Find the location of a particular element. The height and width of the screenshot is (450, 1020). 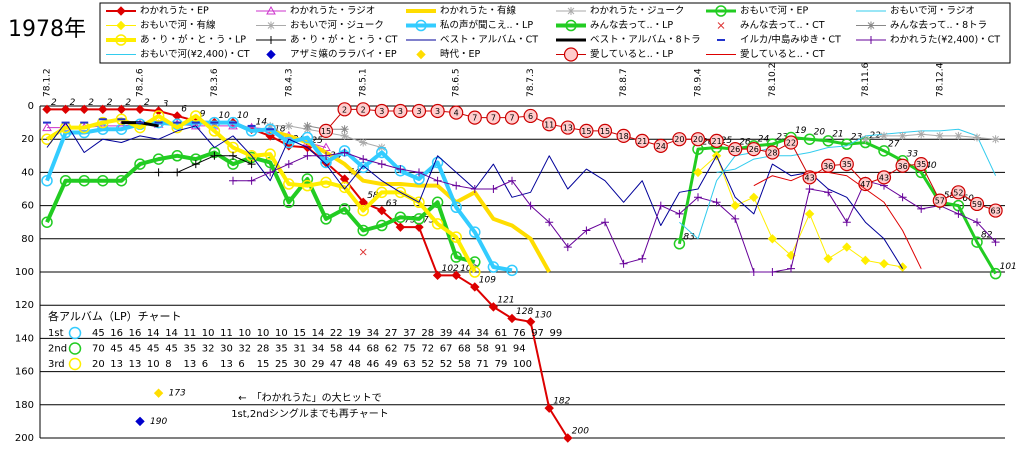

legend-box is located at coordinates (555, 33).